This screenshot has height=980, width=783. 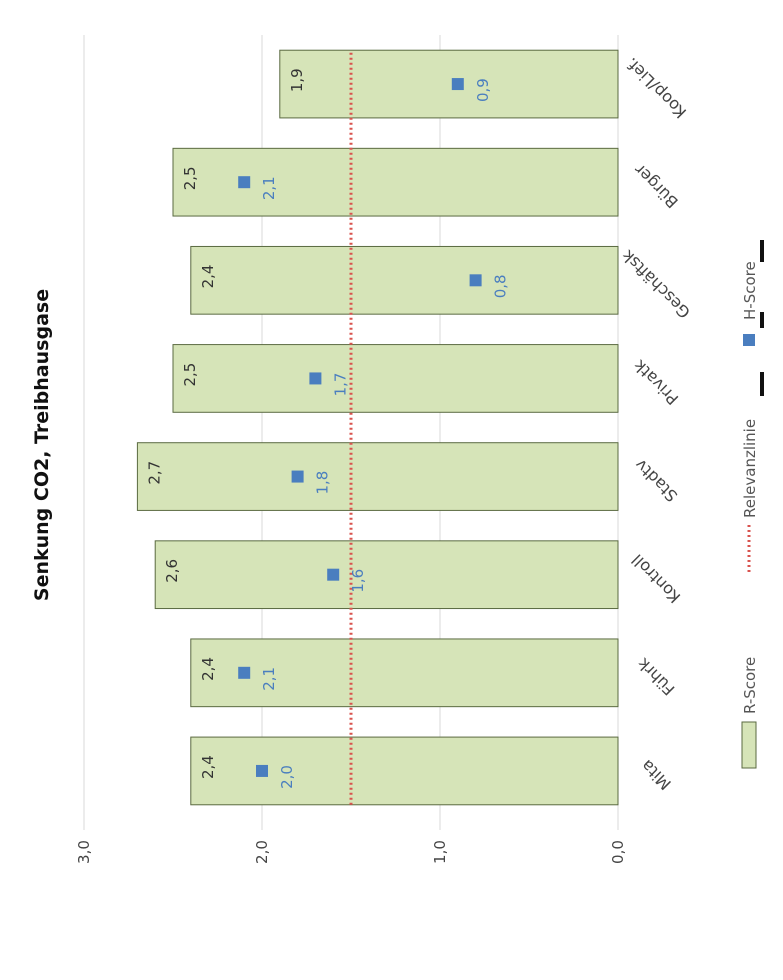 I want to click on chart-title: Senkung CO2, Treibhausgase, so click(x=42, y=445).